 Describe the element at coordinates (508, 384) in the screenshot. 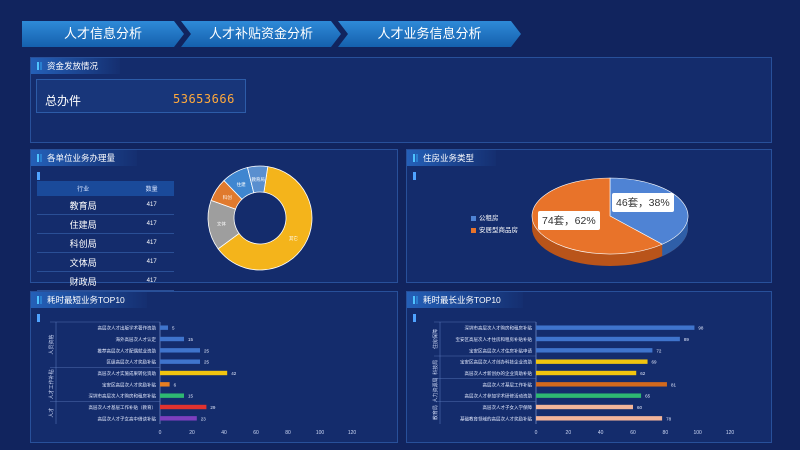

I see `bar-category-label: 高层次人才基层工作补贴` at that location.